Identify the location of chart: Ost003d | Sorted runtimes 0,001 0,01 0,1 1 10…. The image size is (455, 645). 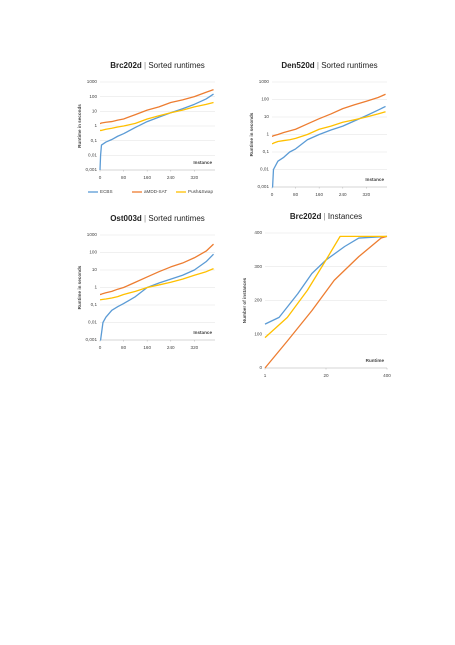
(146, 282).